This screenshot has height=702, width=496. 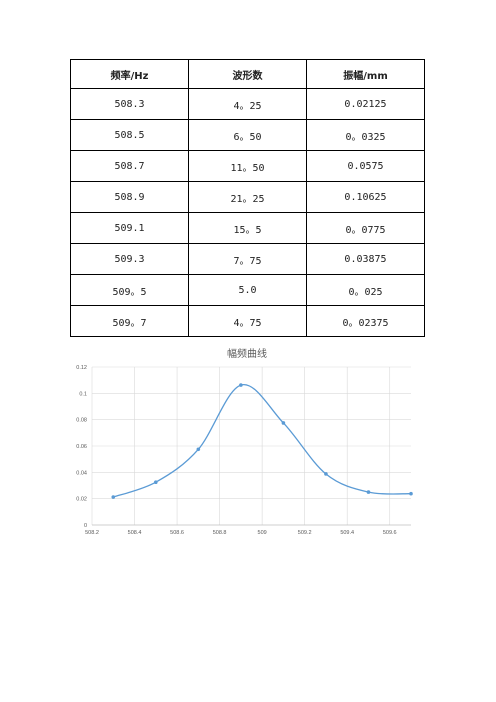 I want to click on cell-amplitude: 0.02125, so click(x=365, y=104).